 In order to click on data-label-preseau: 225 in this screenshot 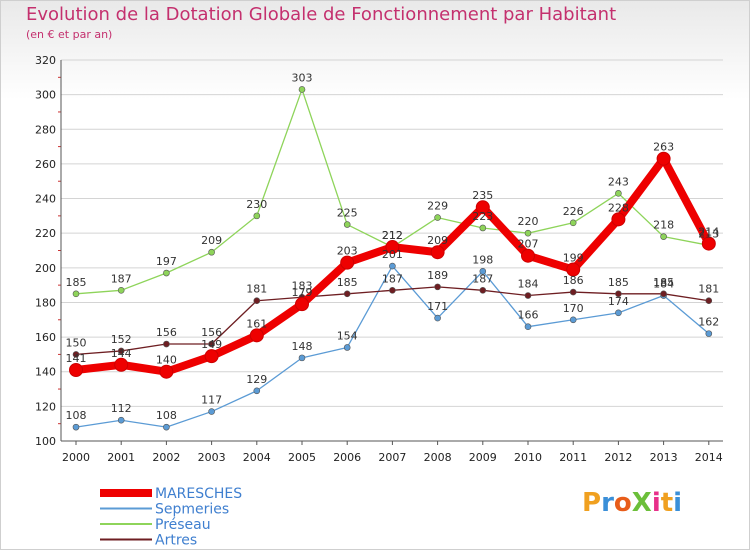, I will do `click(347, 213)`.